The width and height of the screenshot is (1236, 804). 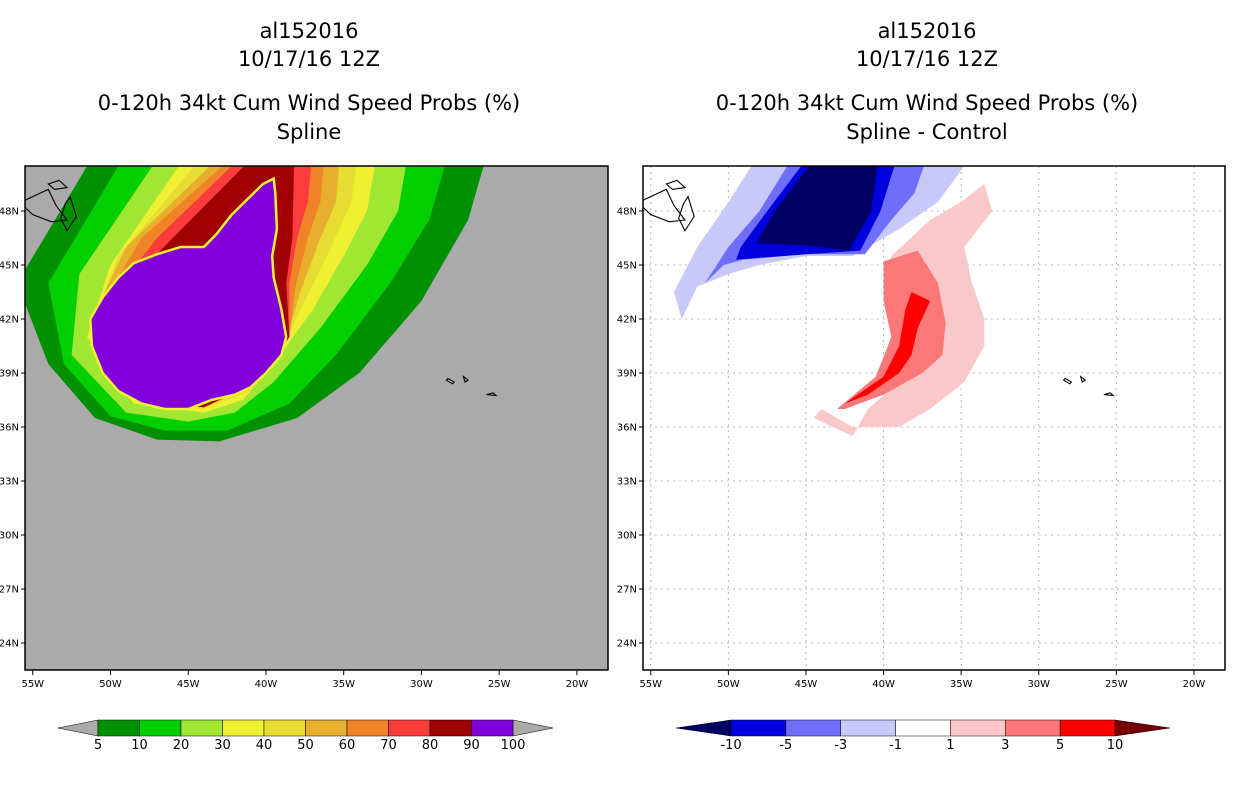 I want to click on colorbar-label: 50, so click(x=305, y=745).